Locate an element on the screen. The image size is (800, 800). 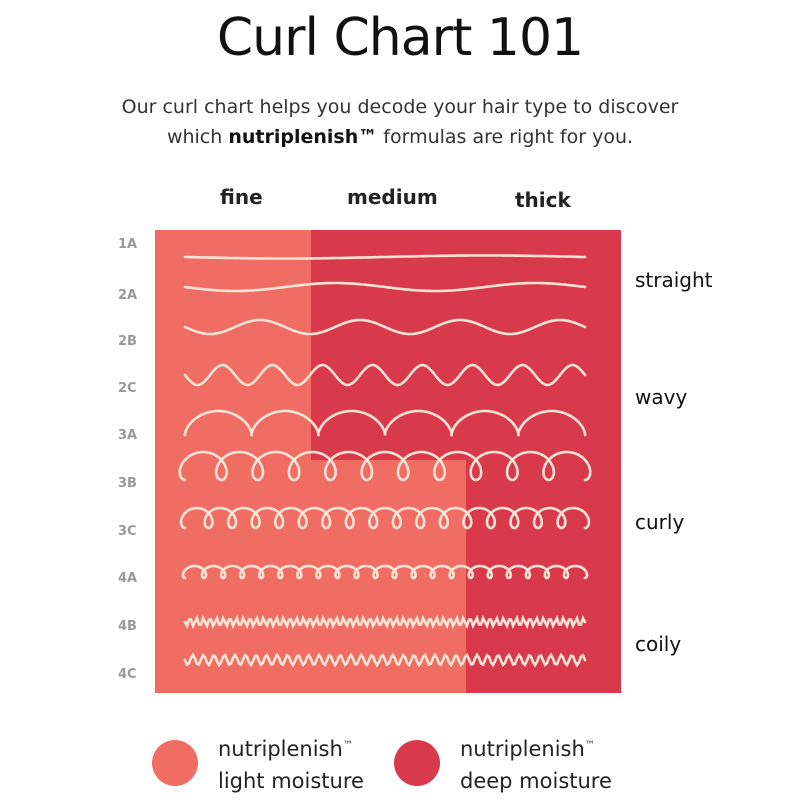
strand-4B is located at coordinates (385, 622).